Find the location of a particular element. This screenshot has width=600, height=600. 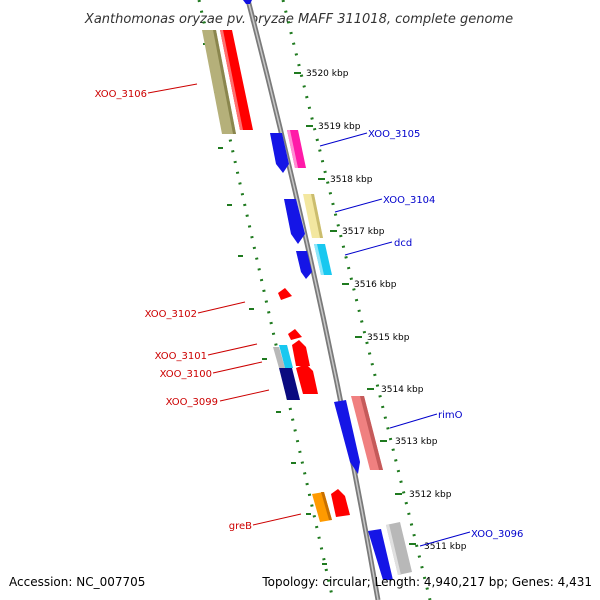

scale-tick: 3511 kbp is located at coordinates (438, 547).